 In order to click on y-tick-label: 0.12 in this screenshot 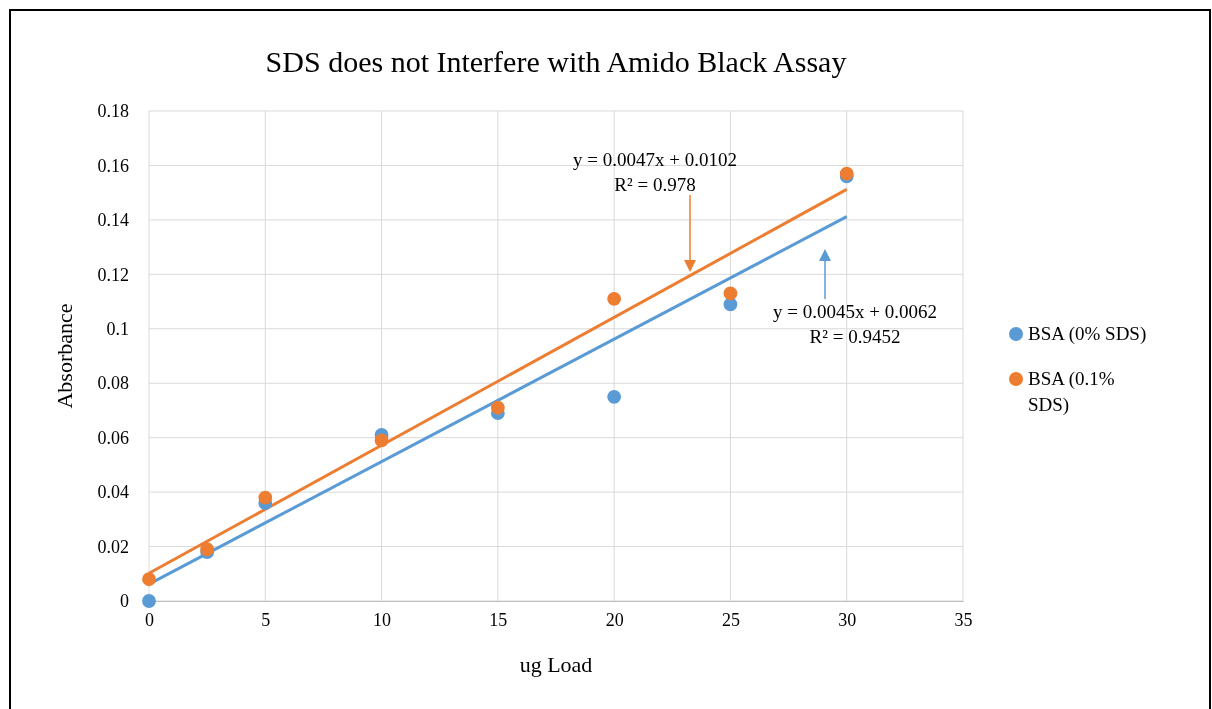, I will do `click(113, 274)`.